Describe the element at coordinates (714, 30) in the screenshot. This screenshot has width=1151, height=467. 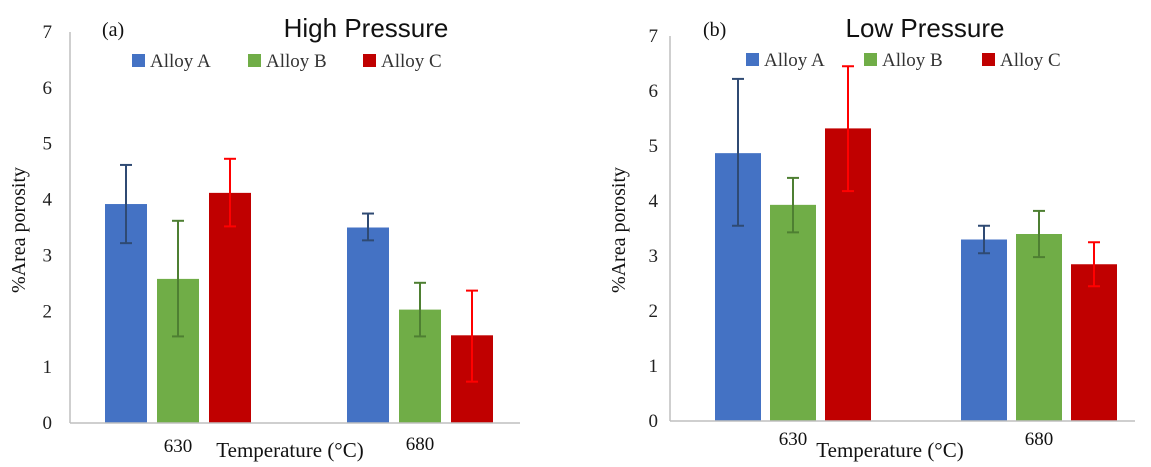
I see `panel-label: (b)` at that location.